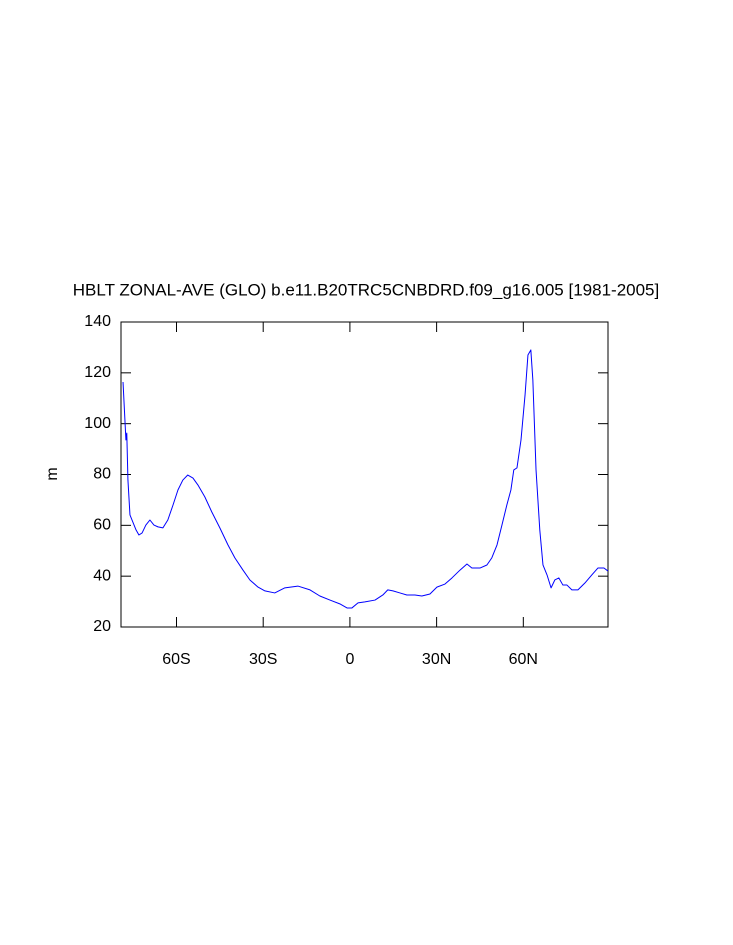  Describe the element at coordinates (349, 659) in the screenshot. I see `x-tick-label: 0` at that location.